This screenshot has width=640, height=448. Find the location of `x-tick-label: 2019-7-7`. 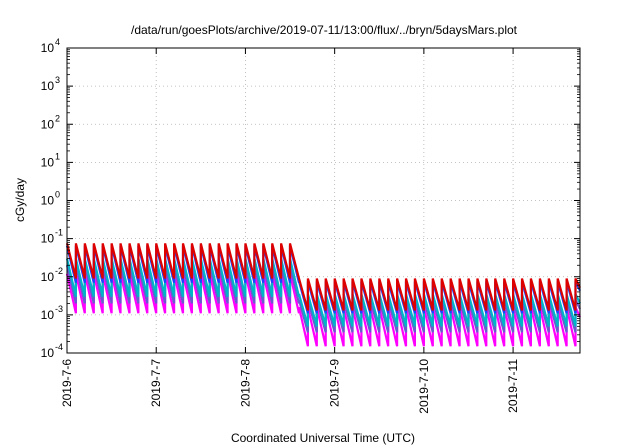

x-tick-label: 2019-7-7 is located at coordinates (156, 383).